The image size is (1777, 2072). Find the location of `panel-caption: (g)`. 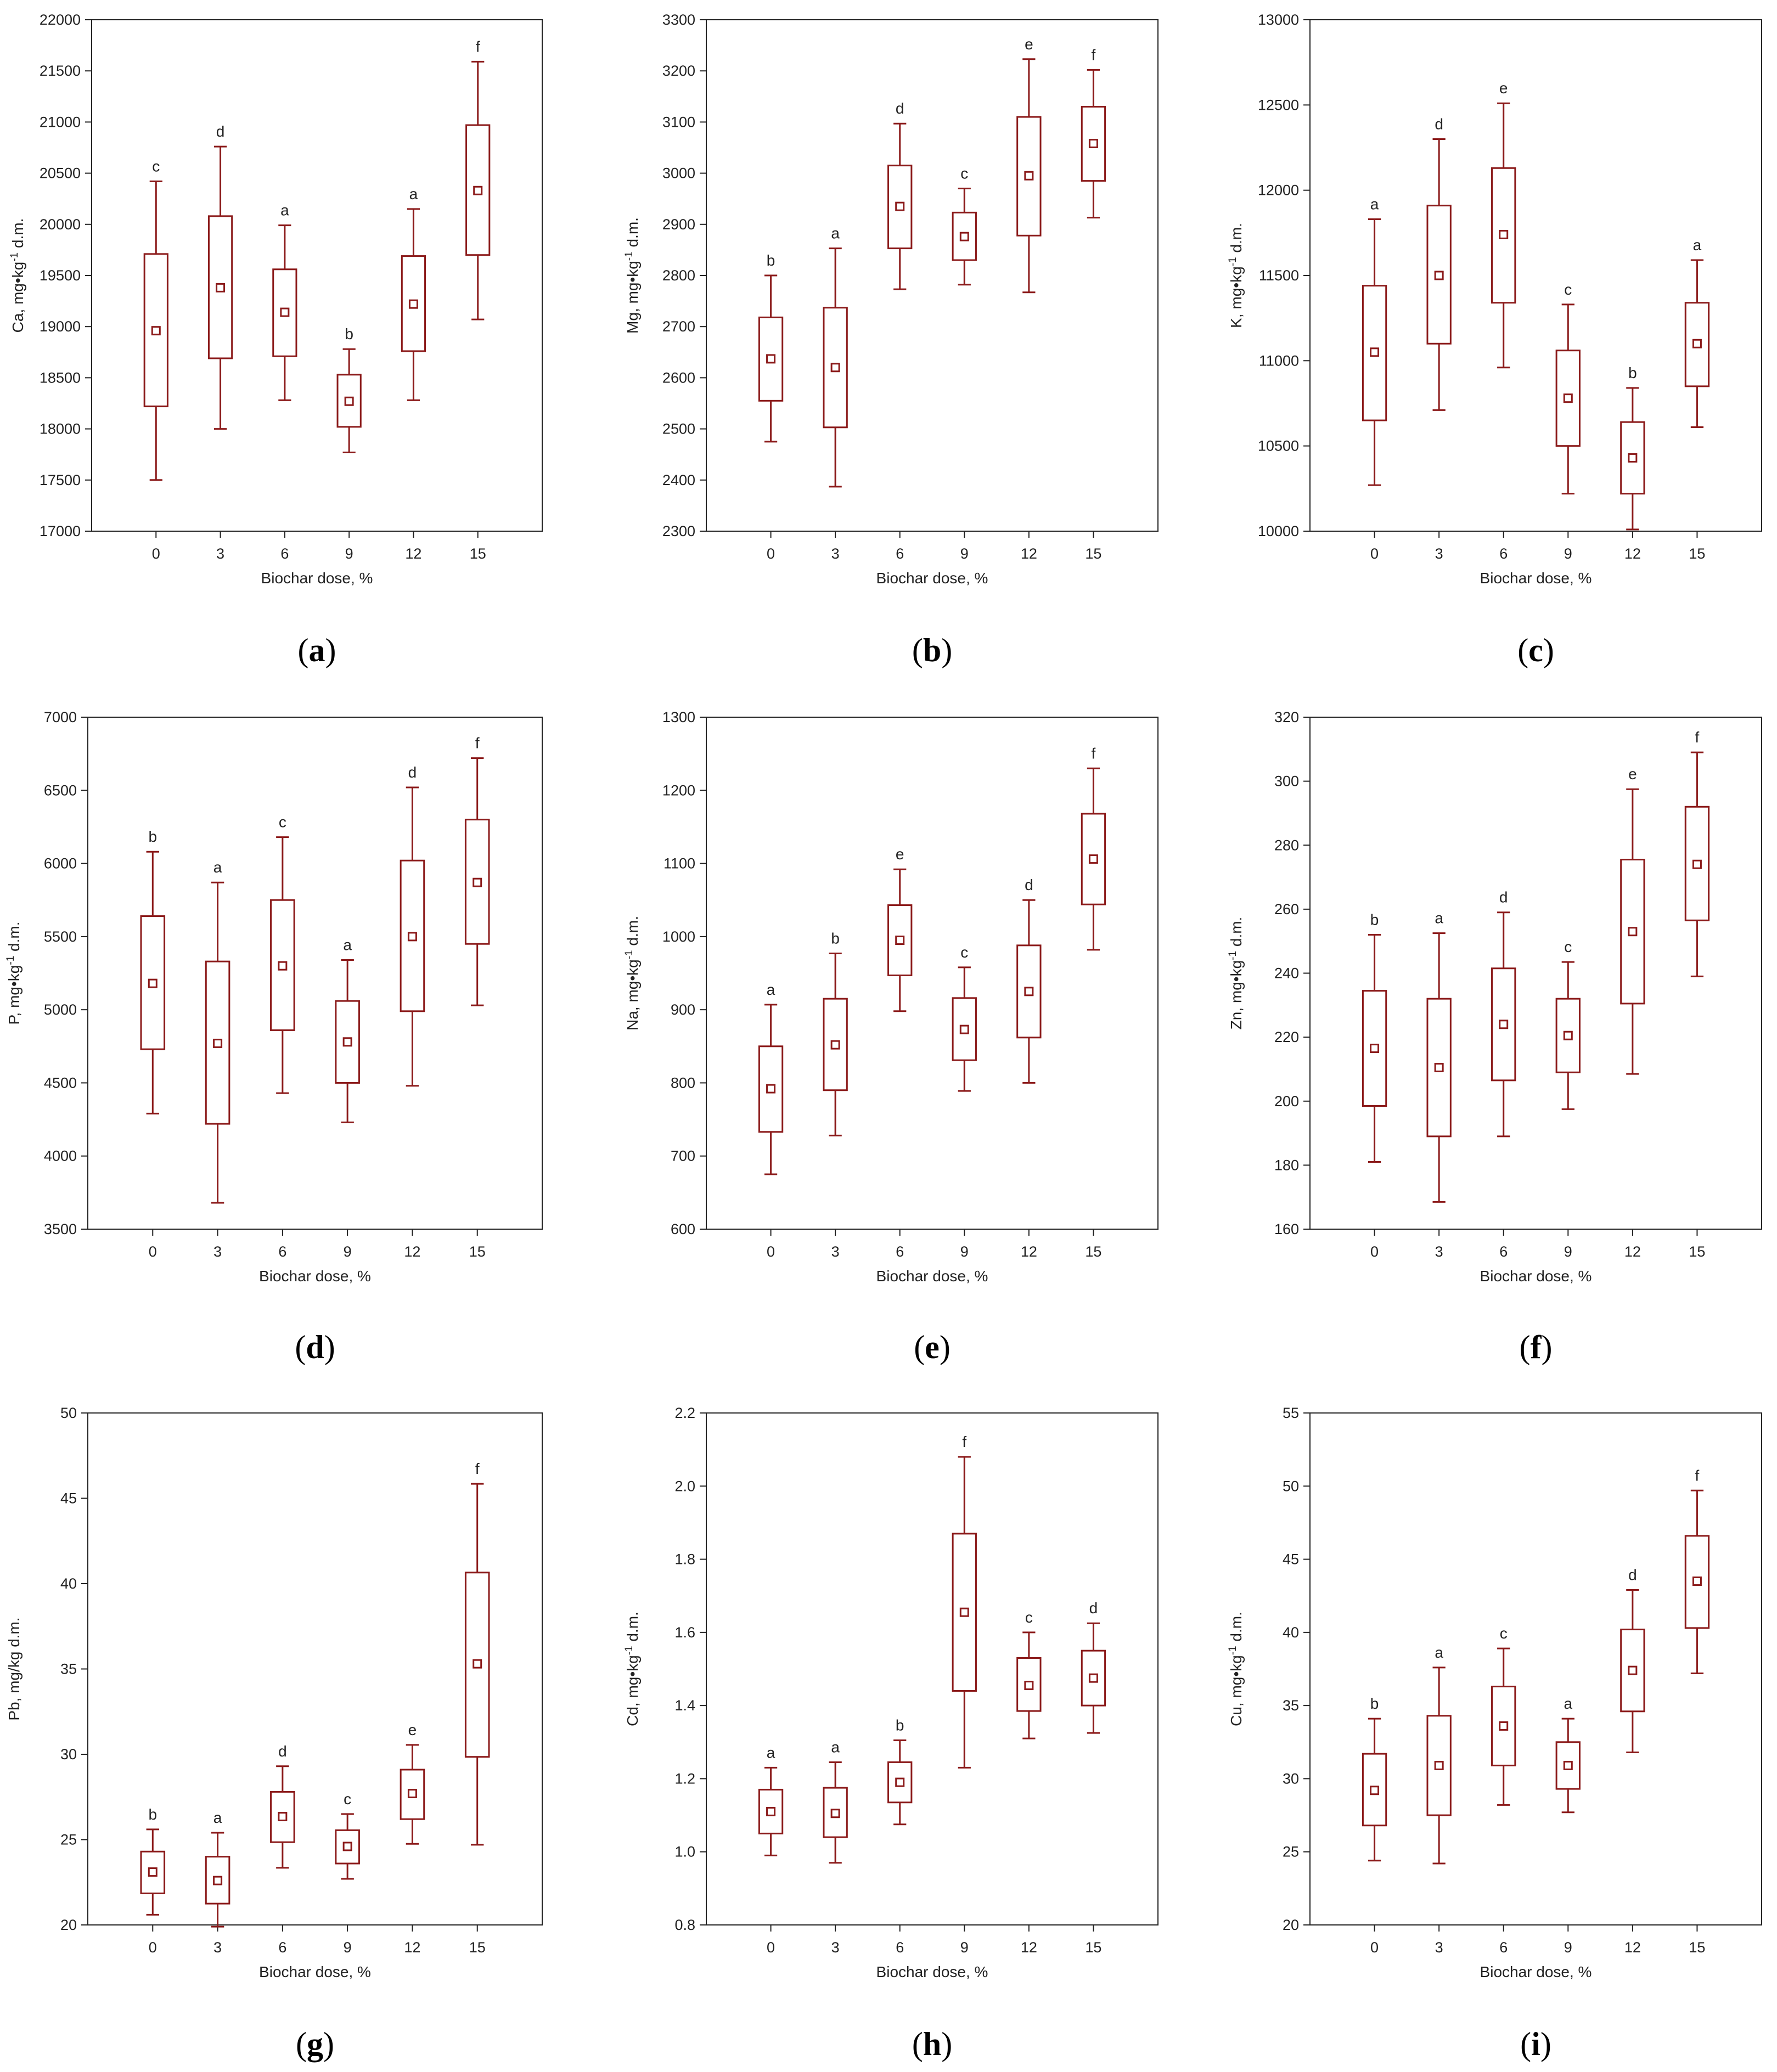

panel-caption: (g) is located at coordinates (315, 2044).